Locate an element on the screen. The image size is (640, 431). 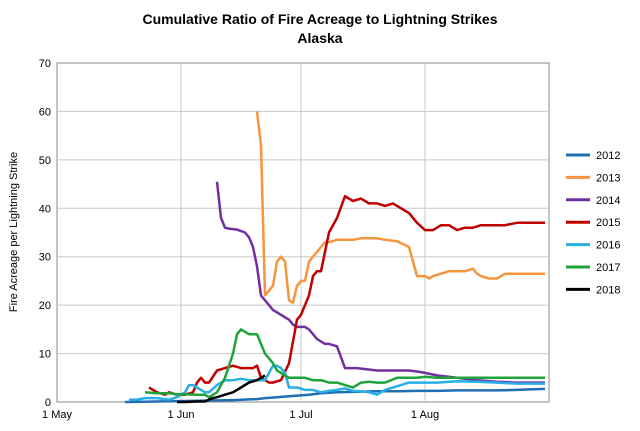
series-line-2016 is located at coordinates (337, 382).